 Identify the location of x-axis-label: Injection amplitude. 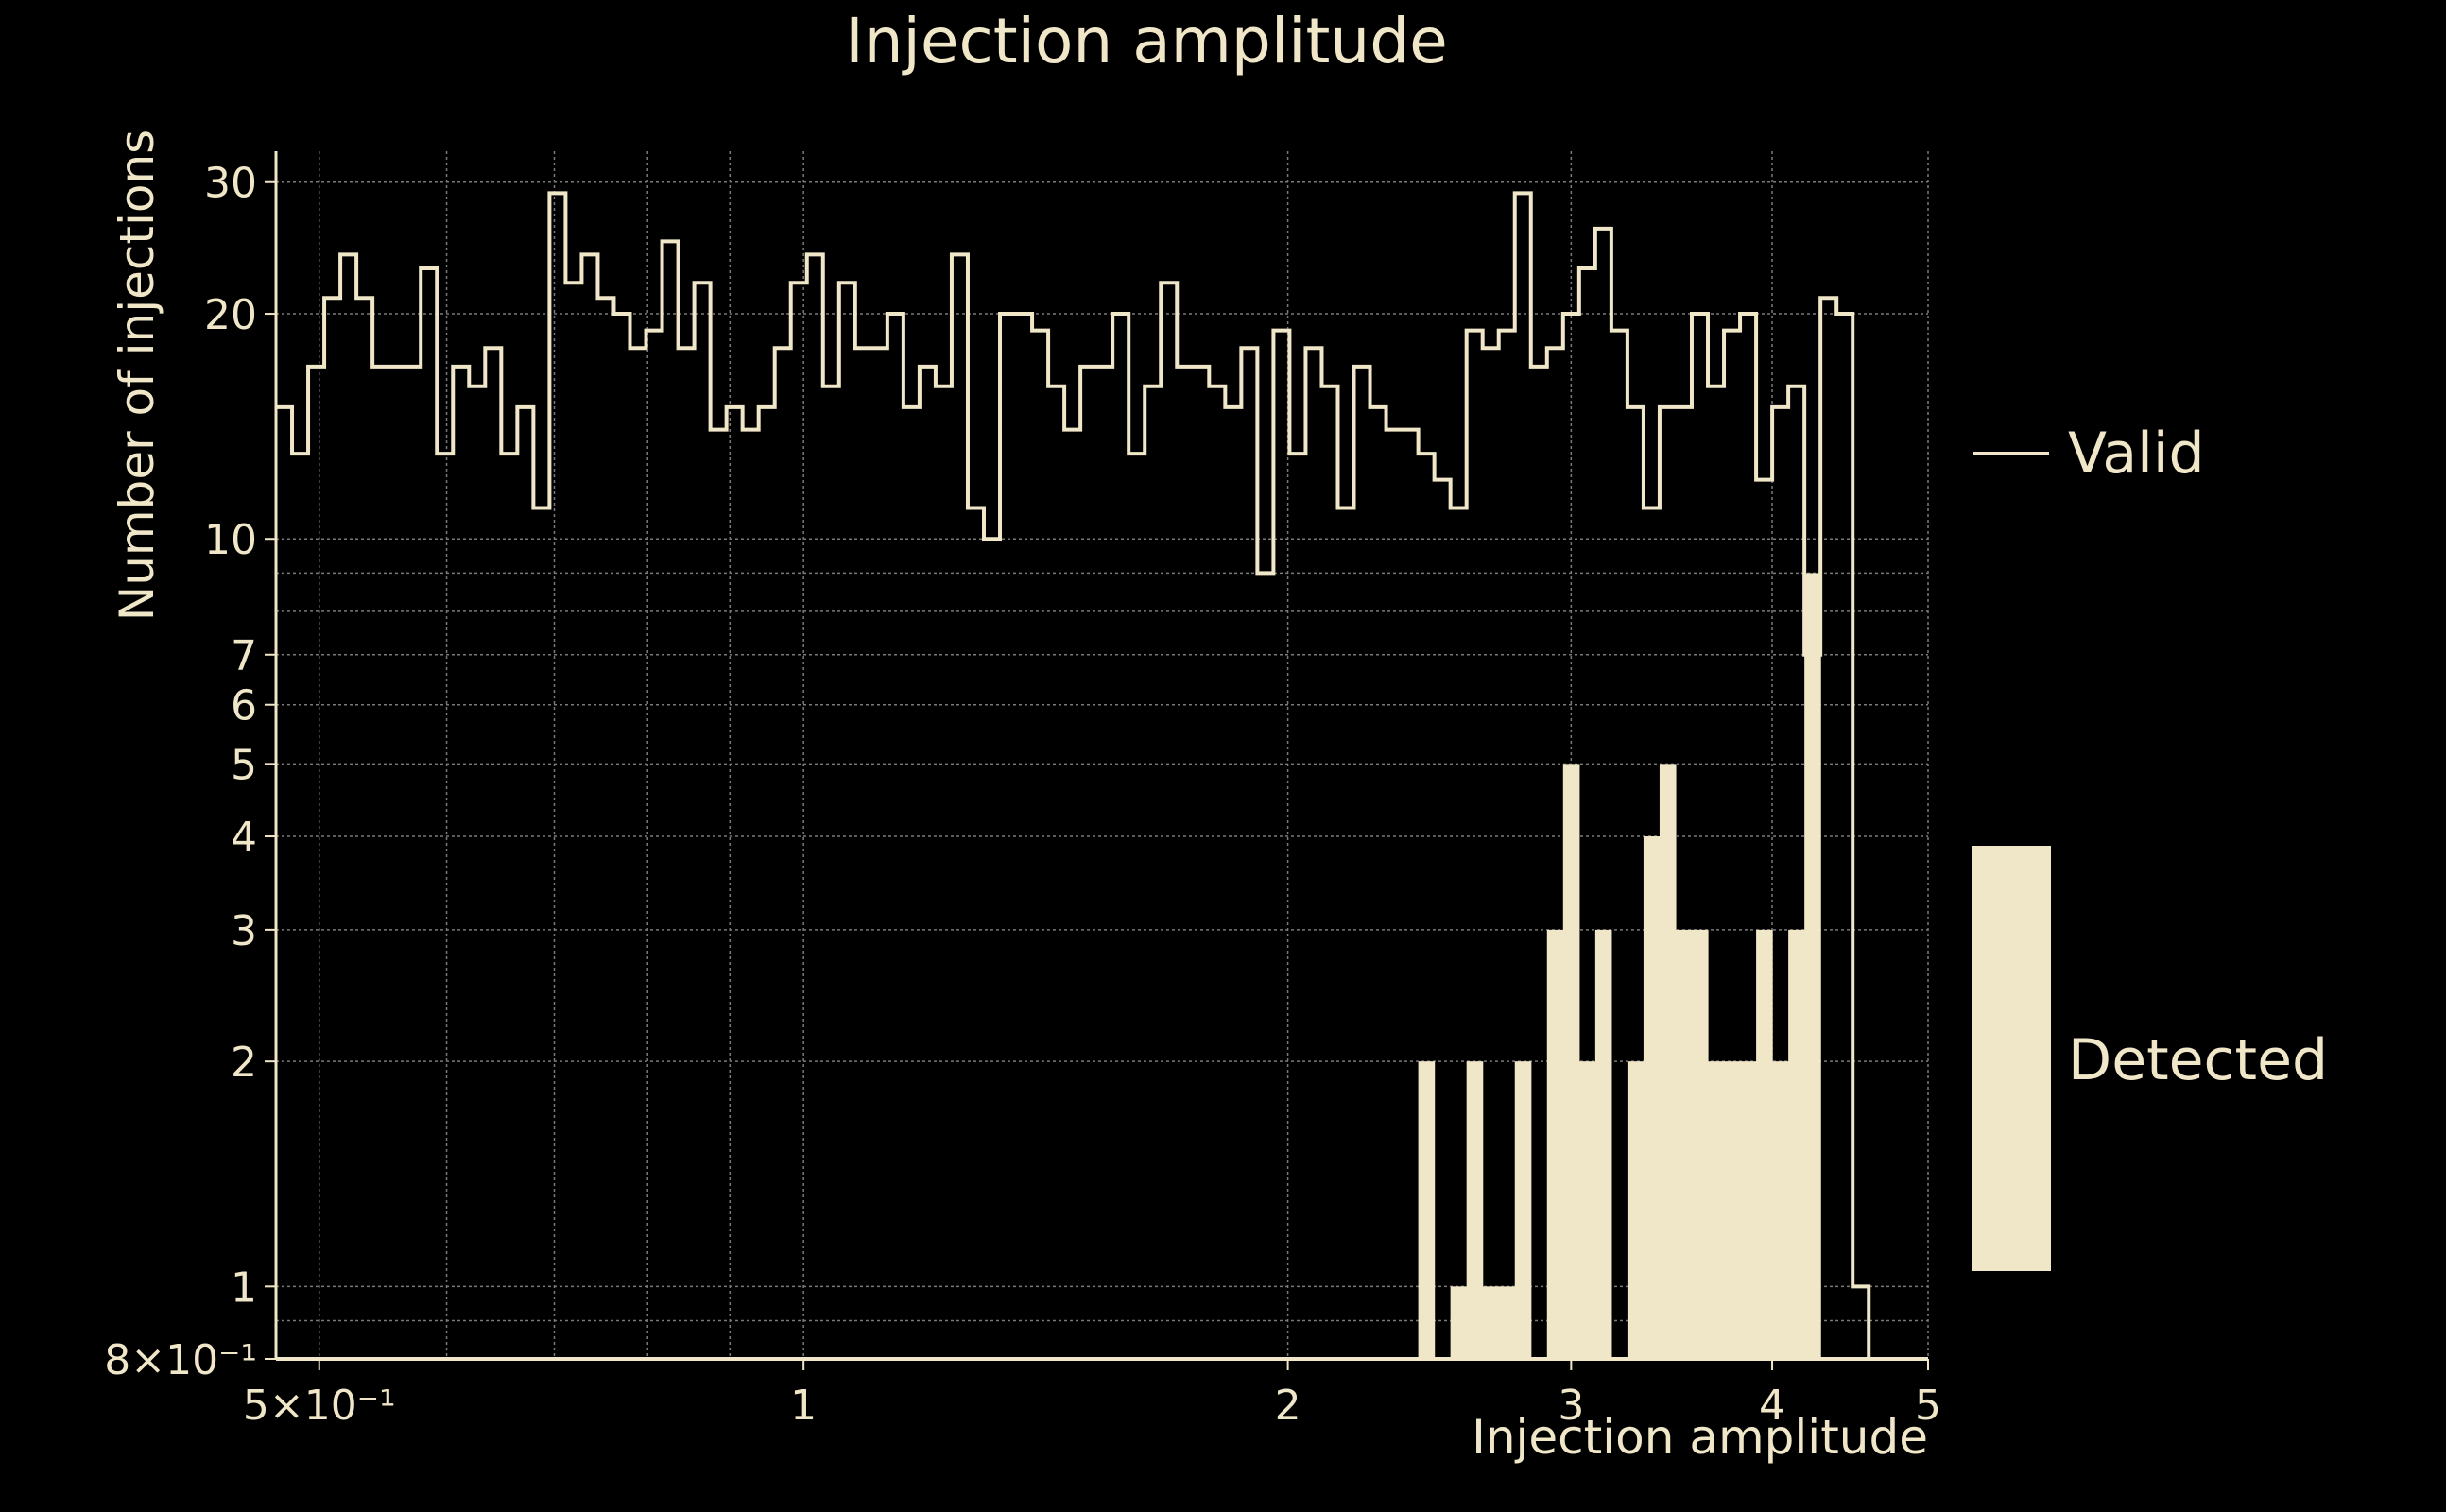
(1700, 1437).